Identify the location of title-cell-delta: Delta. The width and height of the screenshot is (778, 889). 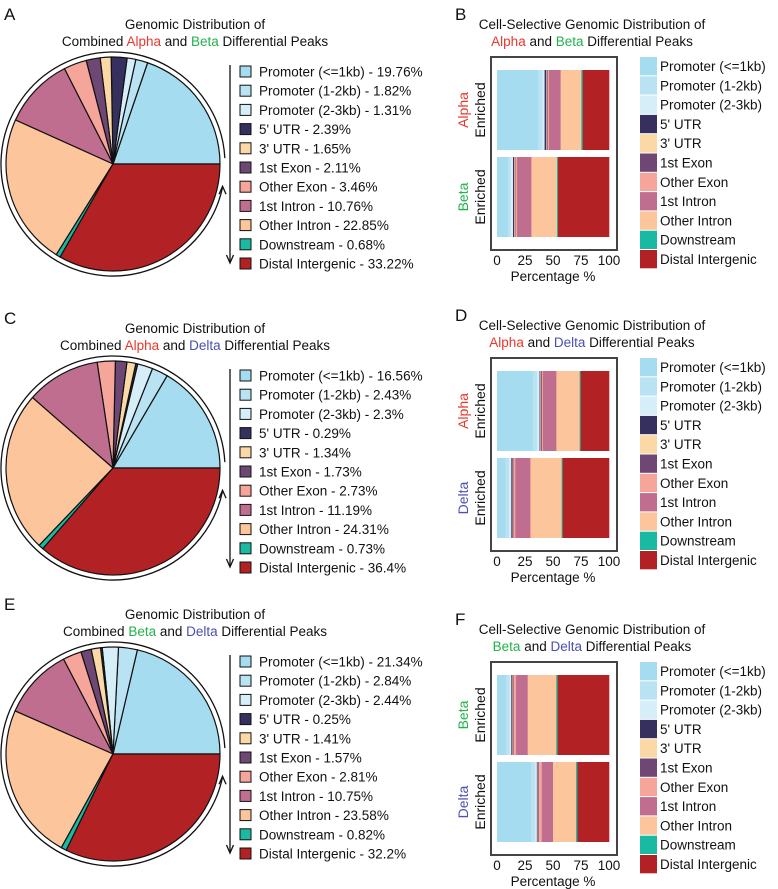
(202, 631).